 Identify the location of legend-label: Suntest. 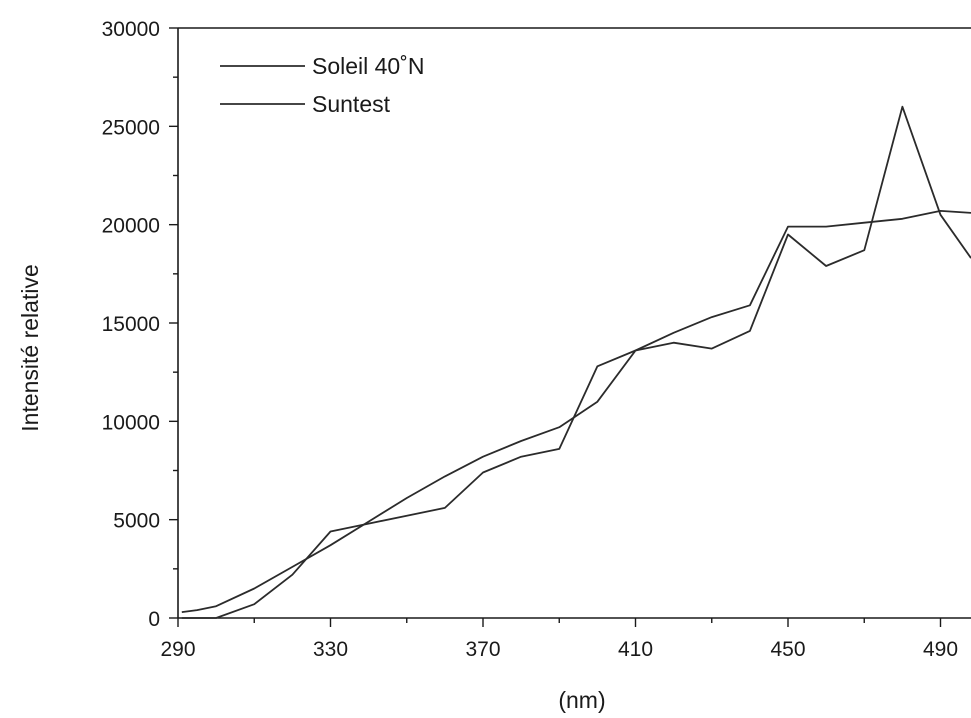
(351, 104).